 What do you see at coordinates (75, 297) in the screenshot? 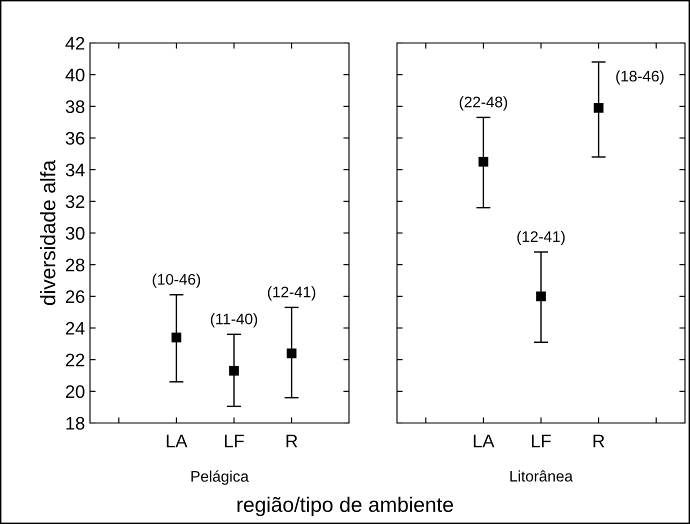
I see `y-tick-label: 26` at bounding box center [75, 297].